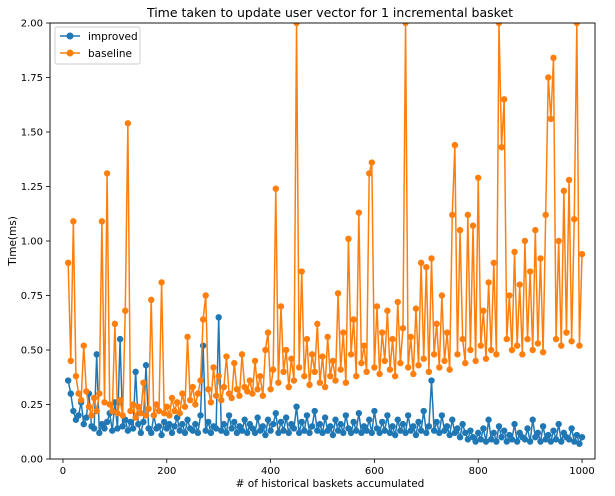 The height and width of the screenshot is (496, 615). Describe the element at coordinates (330, 484) in the screenshot. I see `x-axis-label: # of historical baskets accumulated` at that location.